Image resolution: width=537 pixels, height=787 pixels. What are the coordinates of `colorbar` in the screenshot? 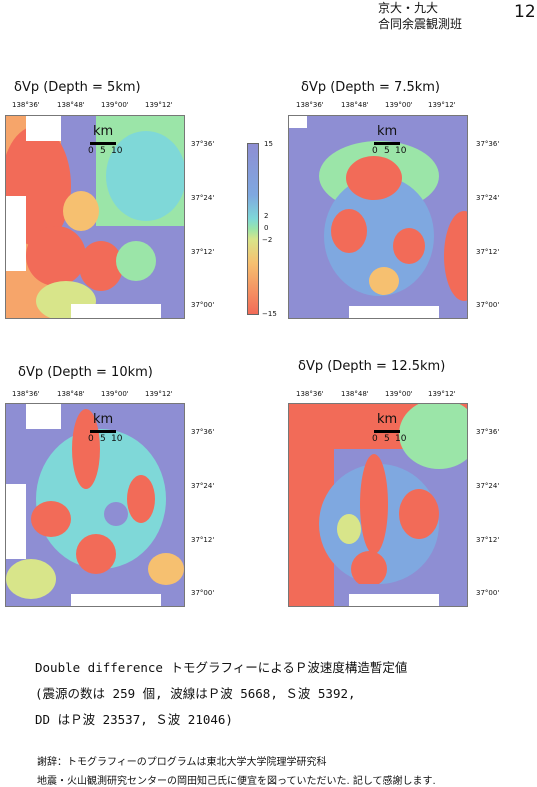 It's located at (253, 229).